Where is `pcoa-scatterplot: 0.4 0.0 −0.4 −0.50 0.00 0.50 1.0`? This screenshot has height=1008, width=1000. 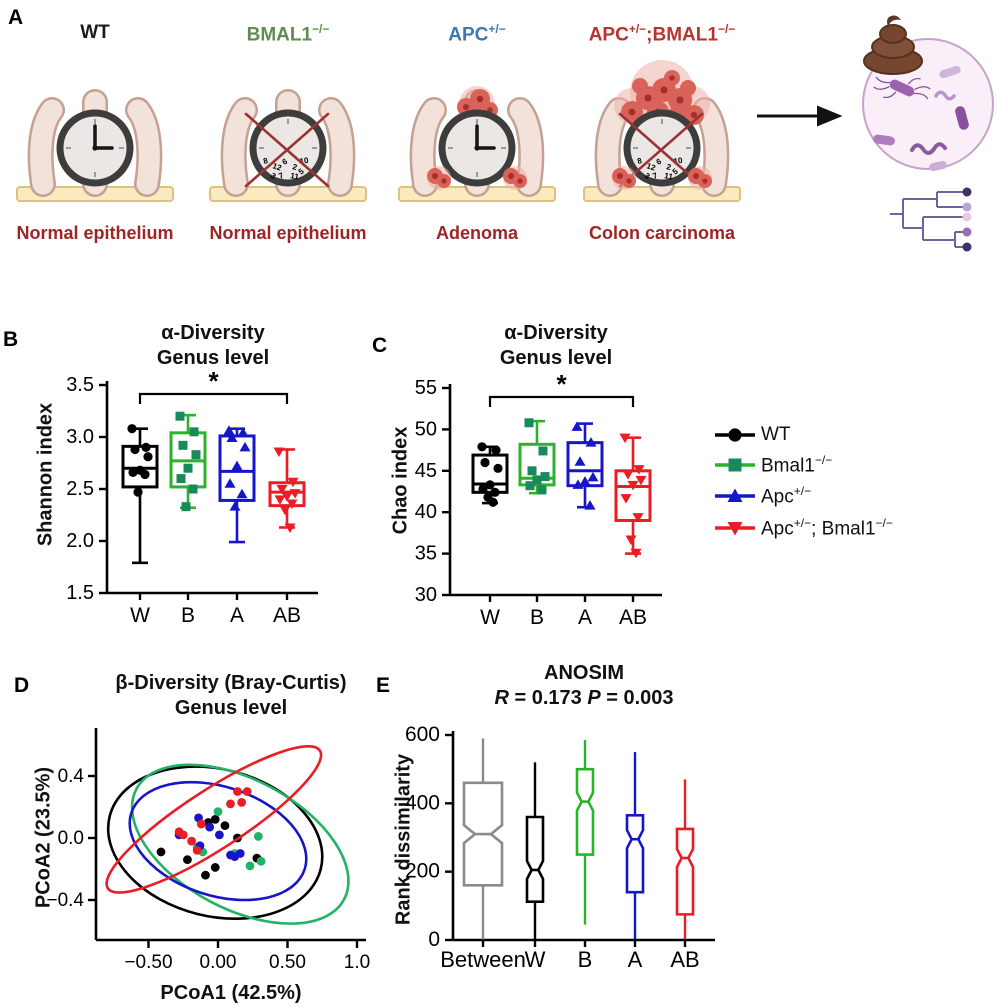
pcoa-scatterplot: 0.4 0.0 −0.4 −0.50 0.00 0.50 1.0 is located at coordinates (208, 850).